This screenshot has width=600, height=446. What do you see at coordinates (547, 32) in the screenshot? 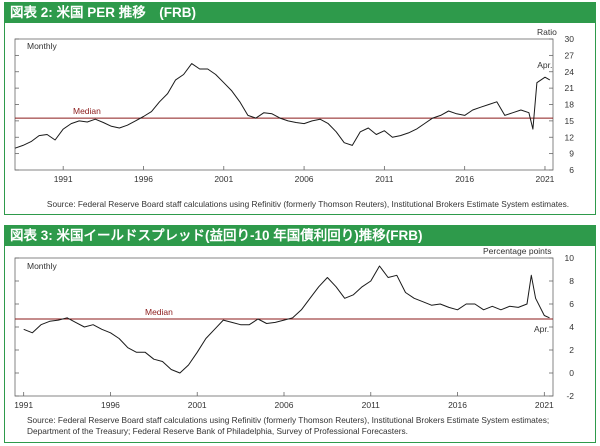
I see `per-chart-unit-label: Ratio` at bounding box center [547, 32].